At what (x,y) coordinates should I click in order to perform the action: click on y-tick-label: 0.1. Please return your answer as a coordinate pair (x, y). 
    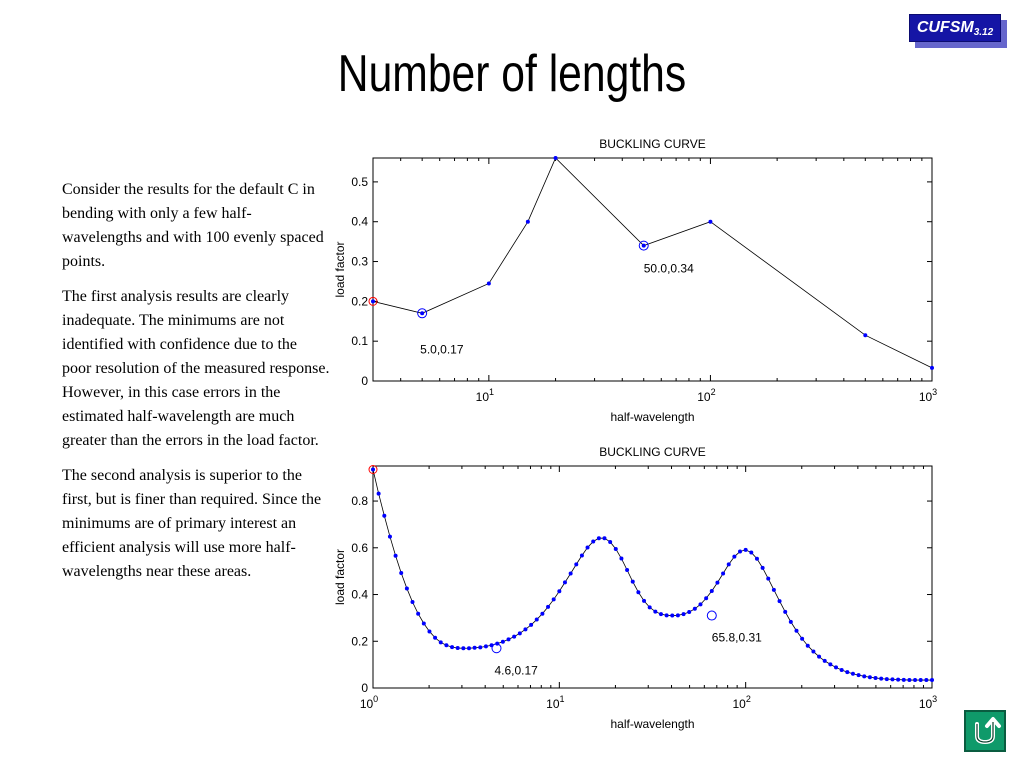
    Looking at the image, I should click on (359, 341).